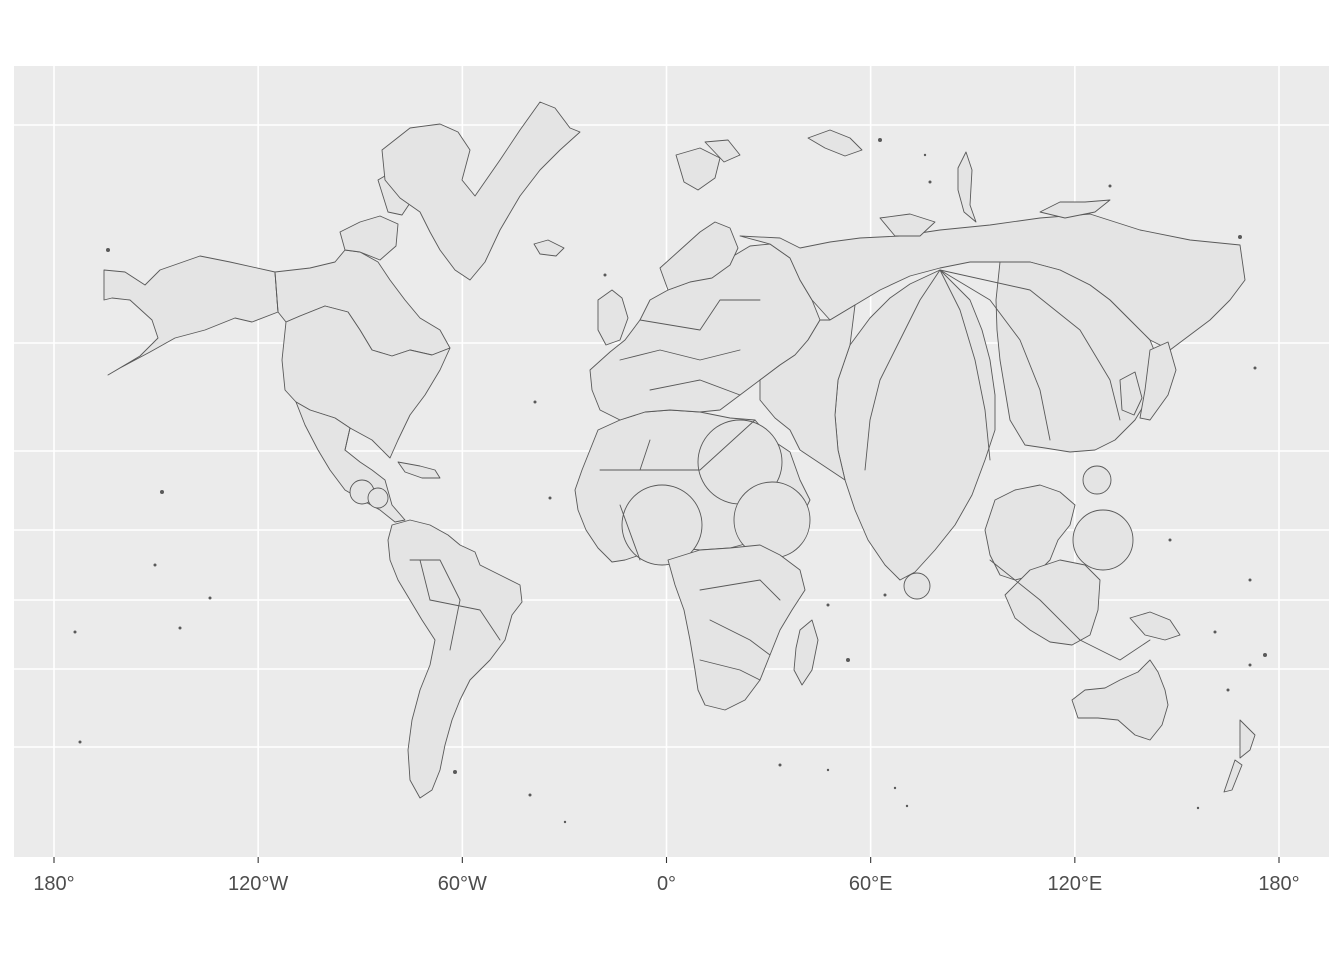  Describe the element at coordinates (1052, 602) in the screenshot. I see `landmass-indonesia` at that location.